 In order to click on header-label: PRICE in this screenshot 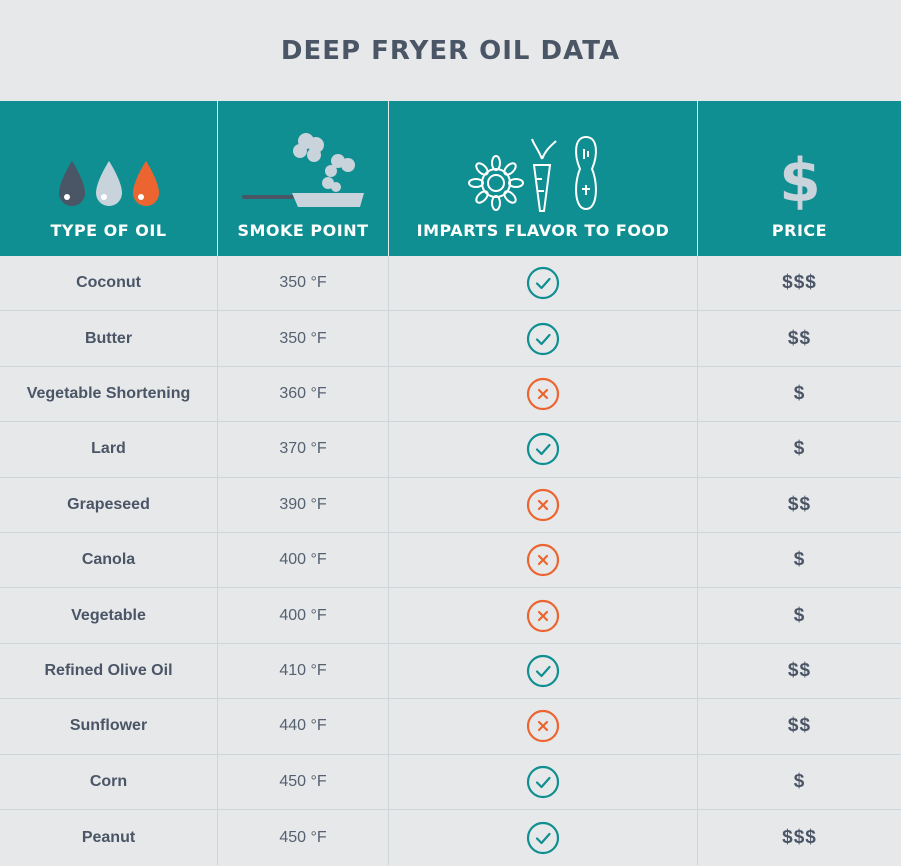, I will do `click(799, 230)`.